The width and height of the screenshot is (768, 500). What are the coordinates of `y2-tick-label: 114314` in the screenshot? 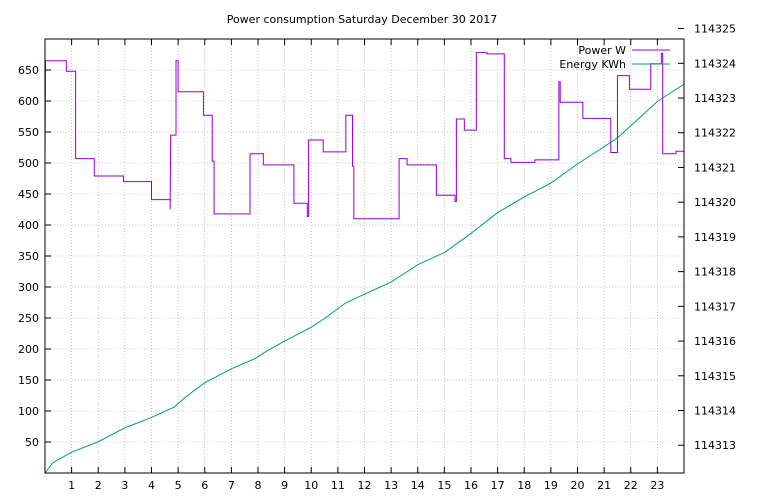 It's located at (715, 411).